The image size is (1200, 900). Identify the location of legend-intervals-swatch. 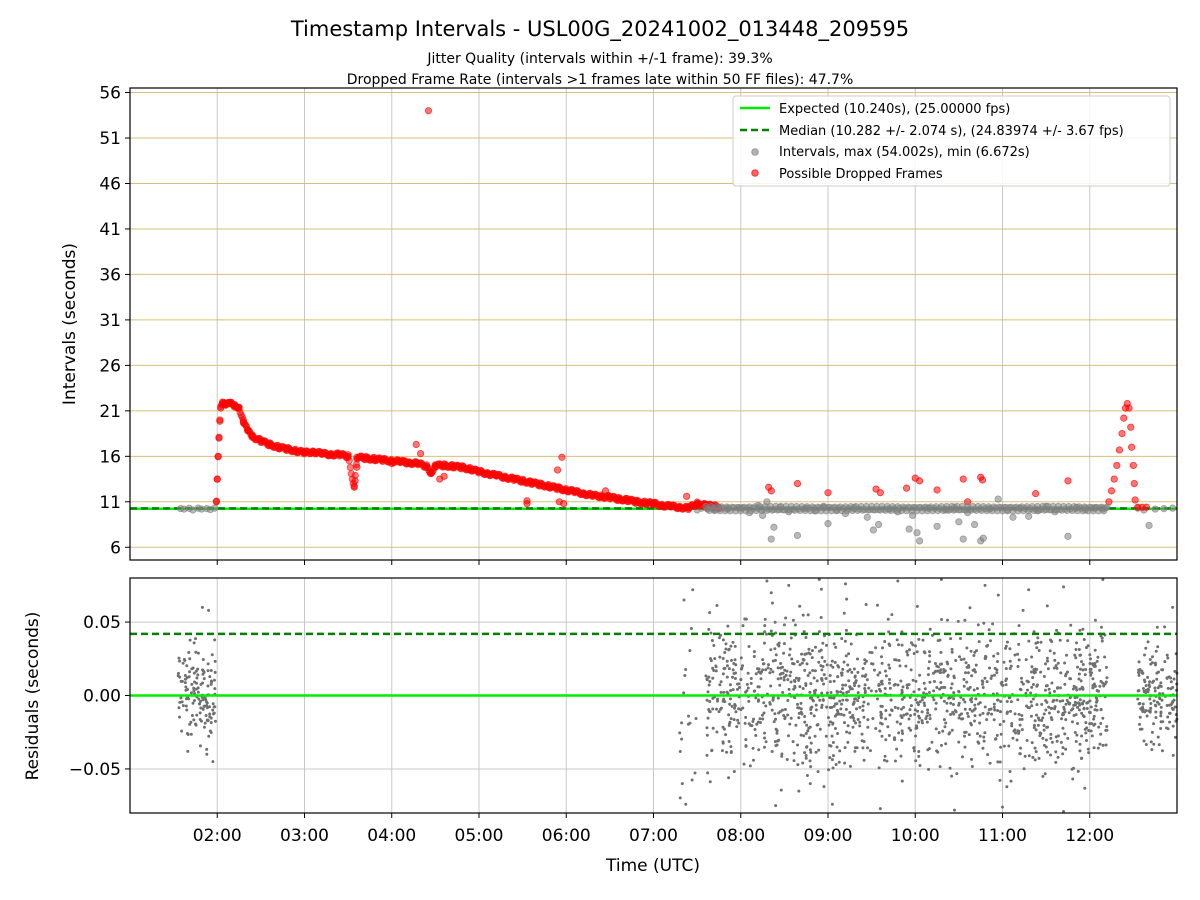
(755, 152).